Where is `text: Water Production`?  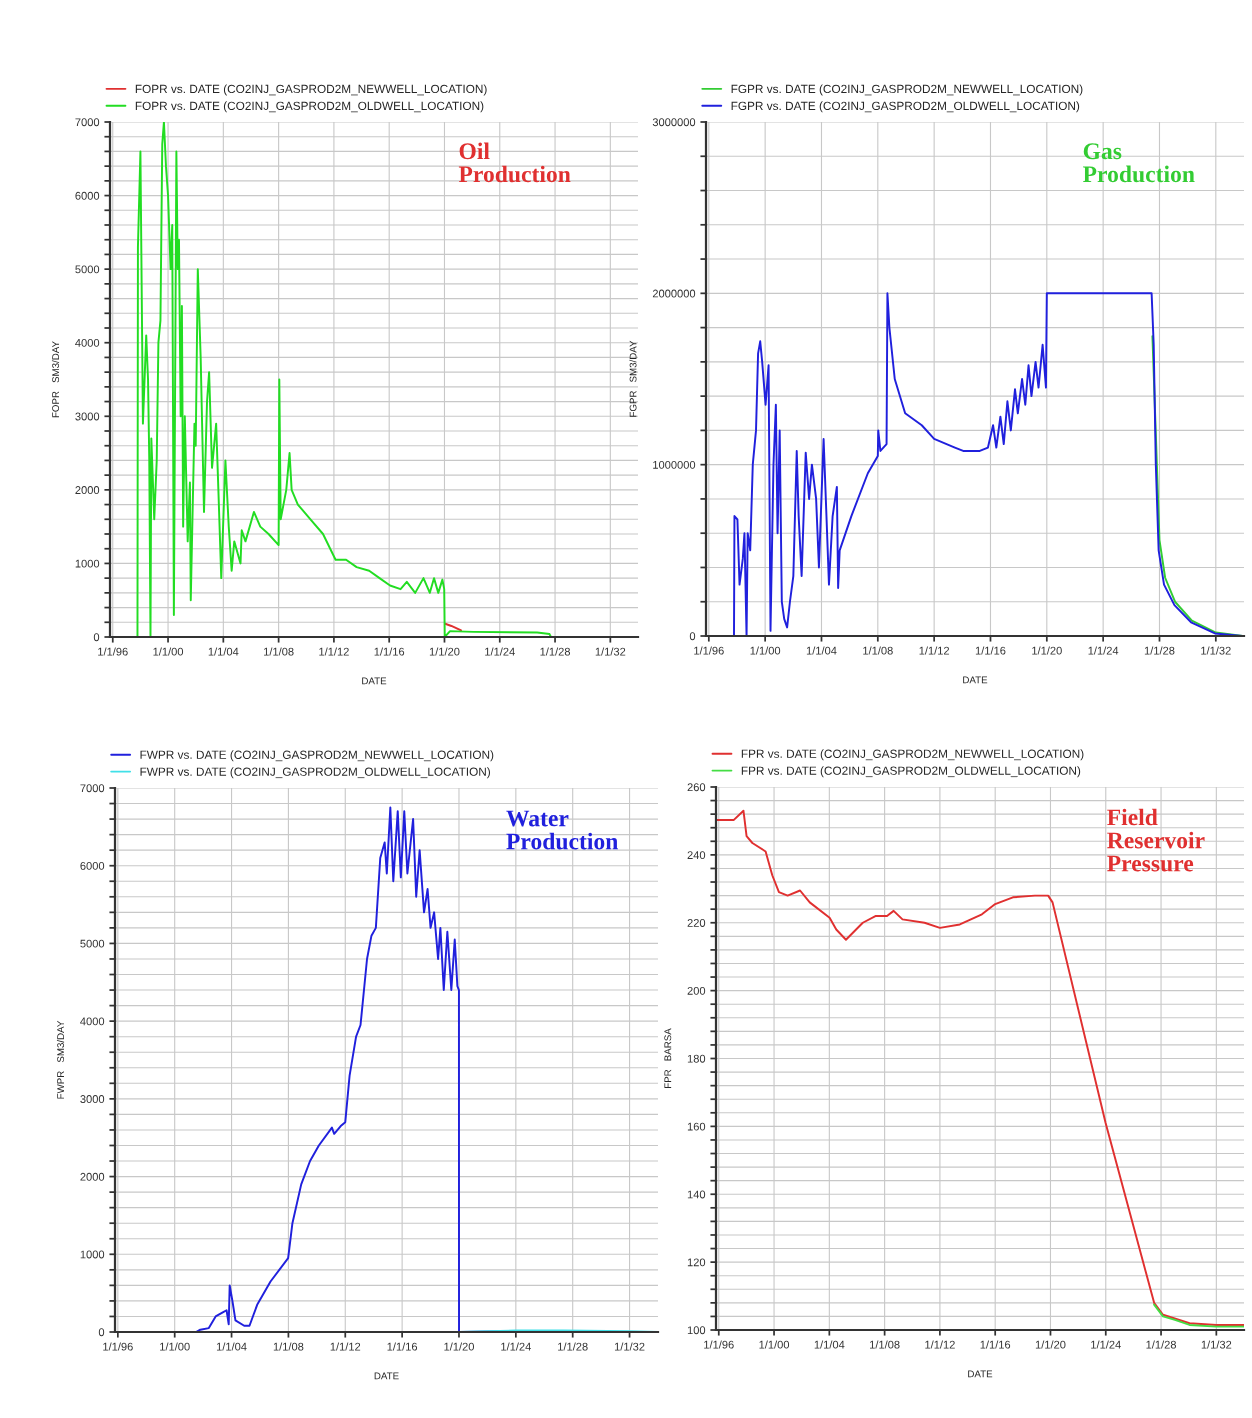 text: Water Production is located at coordinates (562, 830).